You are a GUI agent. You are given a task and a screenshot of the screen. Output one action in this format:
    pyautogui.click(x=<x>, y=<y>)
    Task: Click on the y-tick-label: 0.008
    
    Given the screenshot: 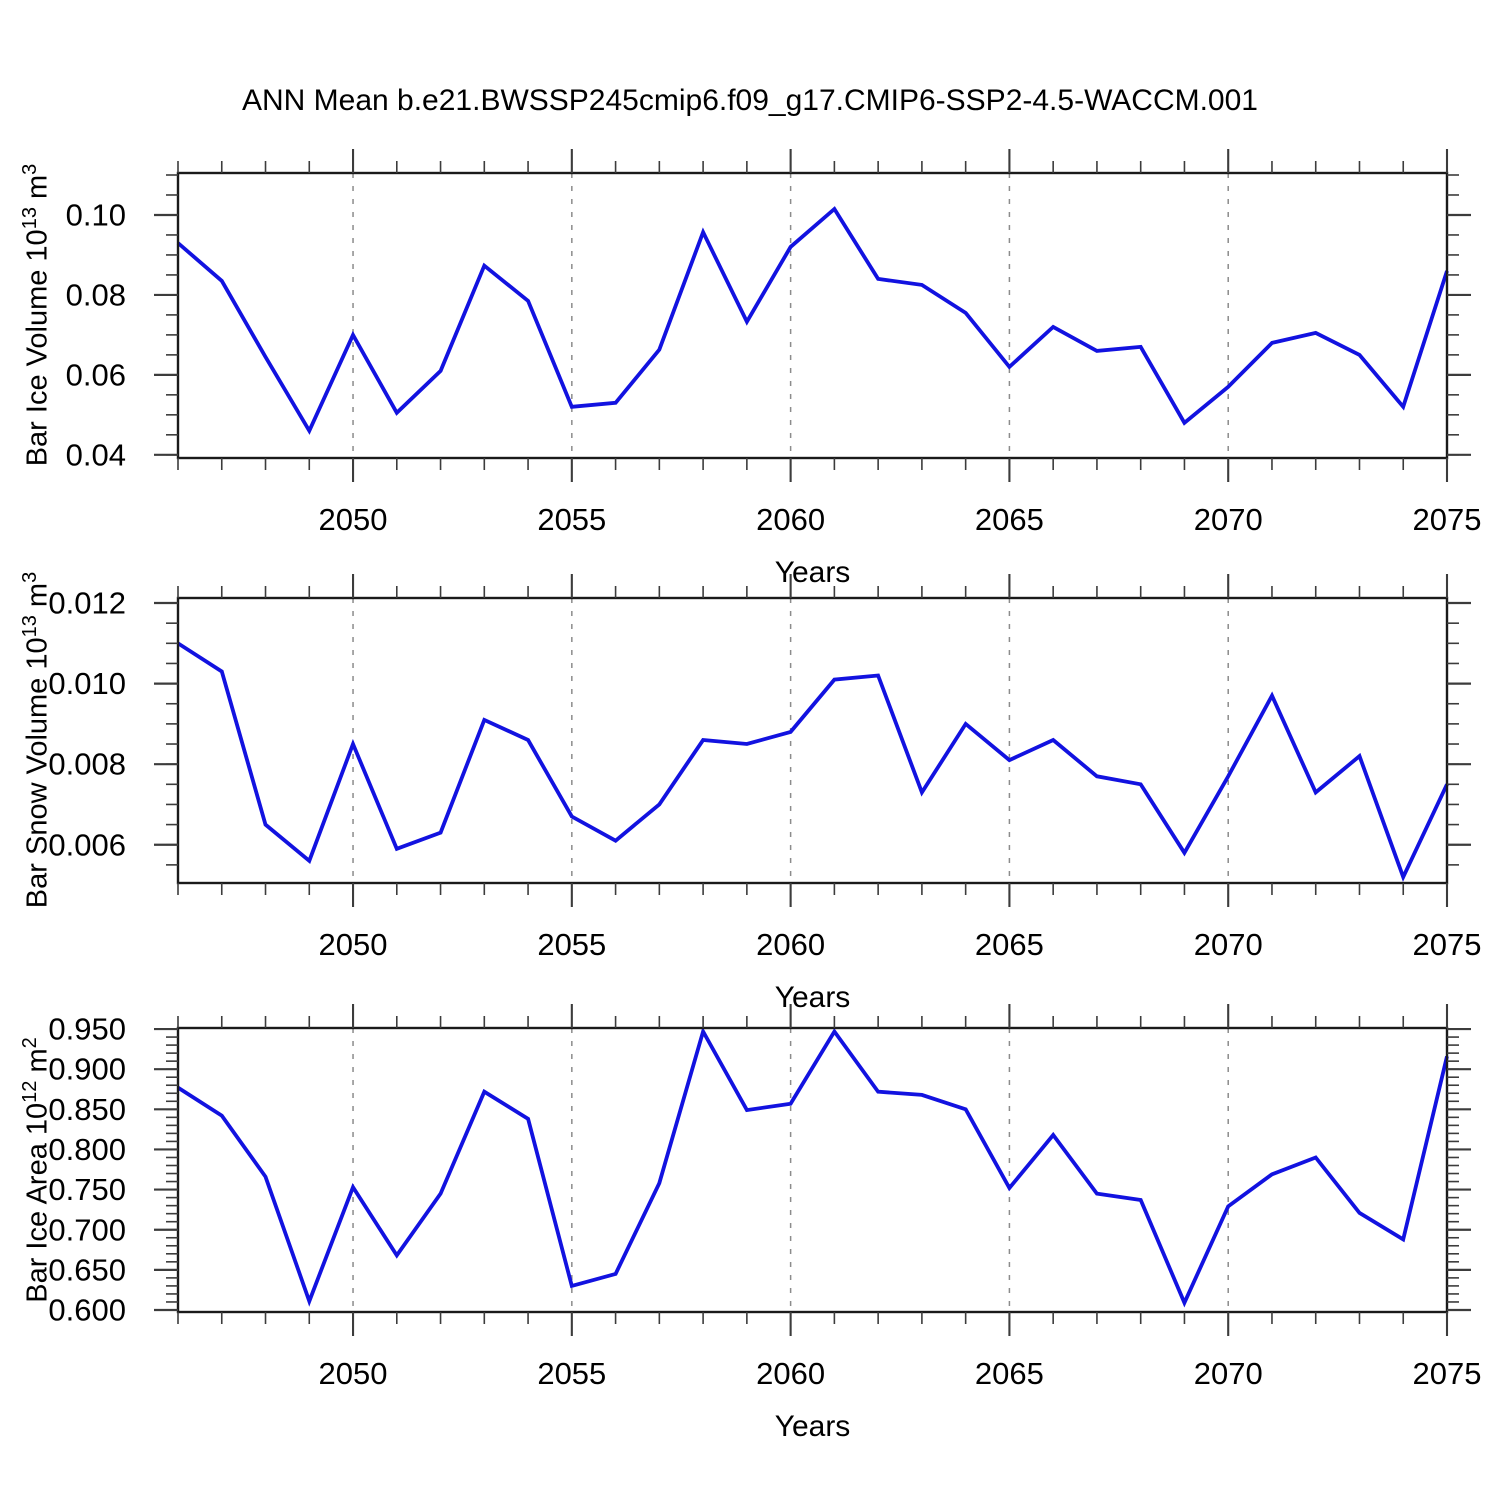 What is the action you would take?
    pyautogui.click(x=87, y=764)
    